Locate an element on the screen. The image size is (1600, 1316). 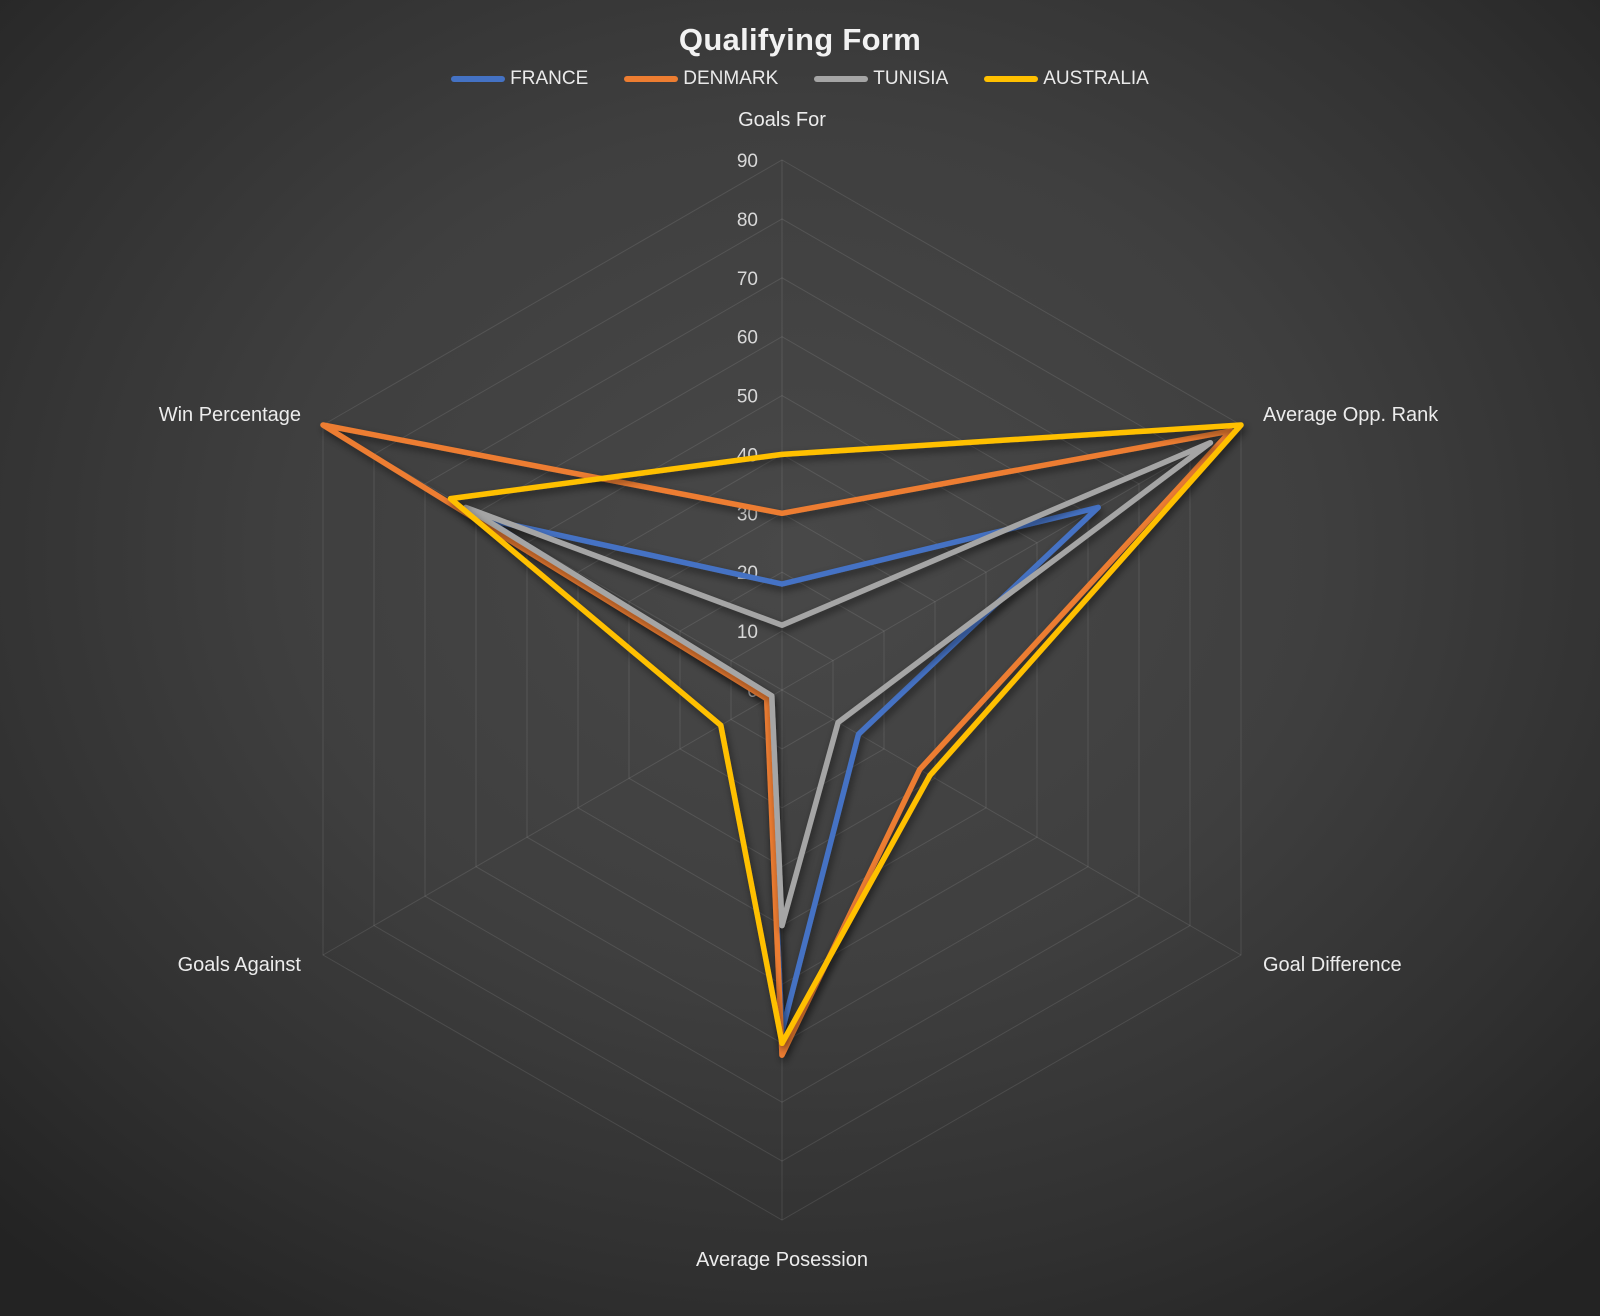
legend-item-australia: AUSTRALIA is located at coordinates (1066, 79).